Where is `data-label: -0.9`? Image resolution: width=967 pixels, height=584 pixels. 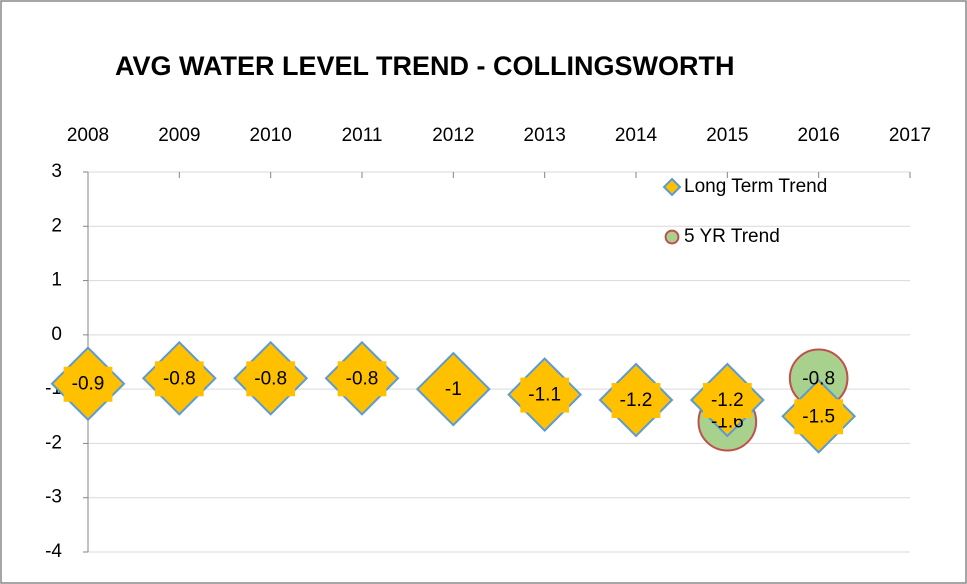 data-label: -0.9 is located at coordinates (88, 384).